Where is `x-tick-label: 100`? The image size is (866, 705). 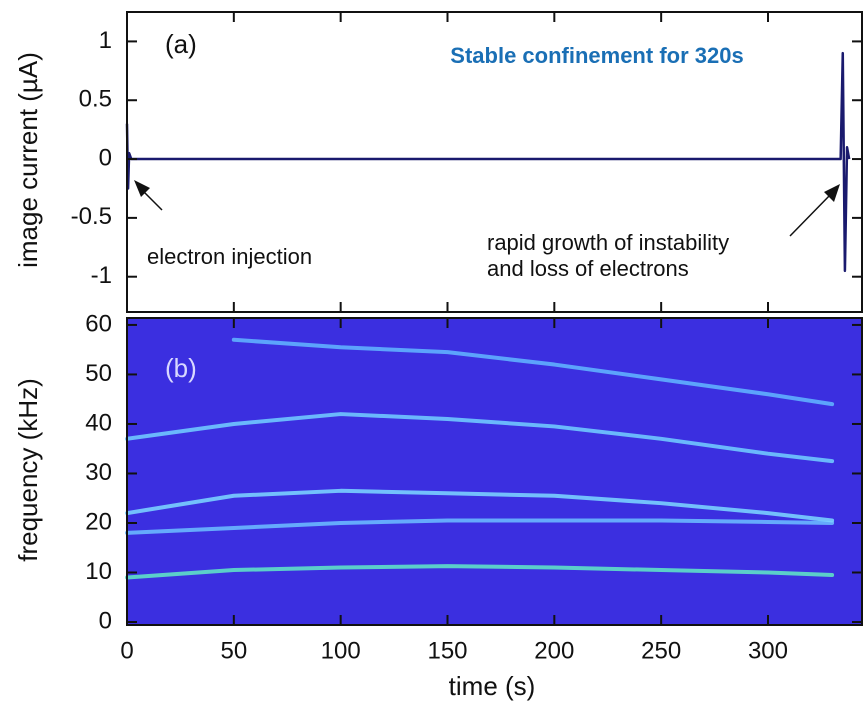
x-tick-label: 100 is located at coordinates (341, 650).